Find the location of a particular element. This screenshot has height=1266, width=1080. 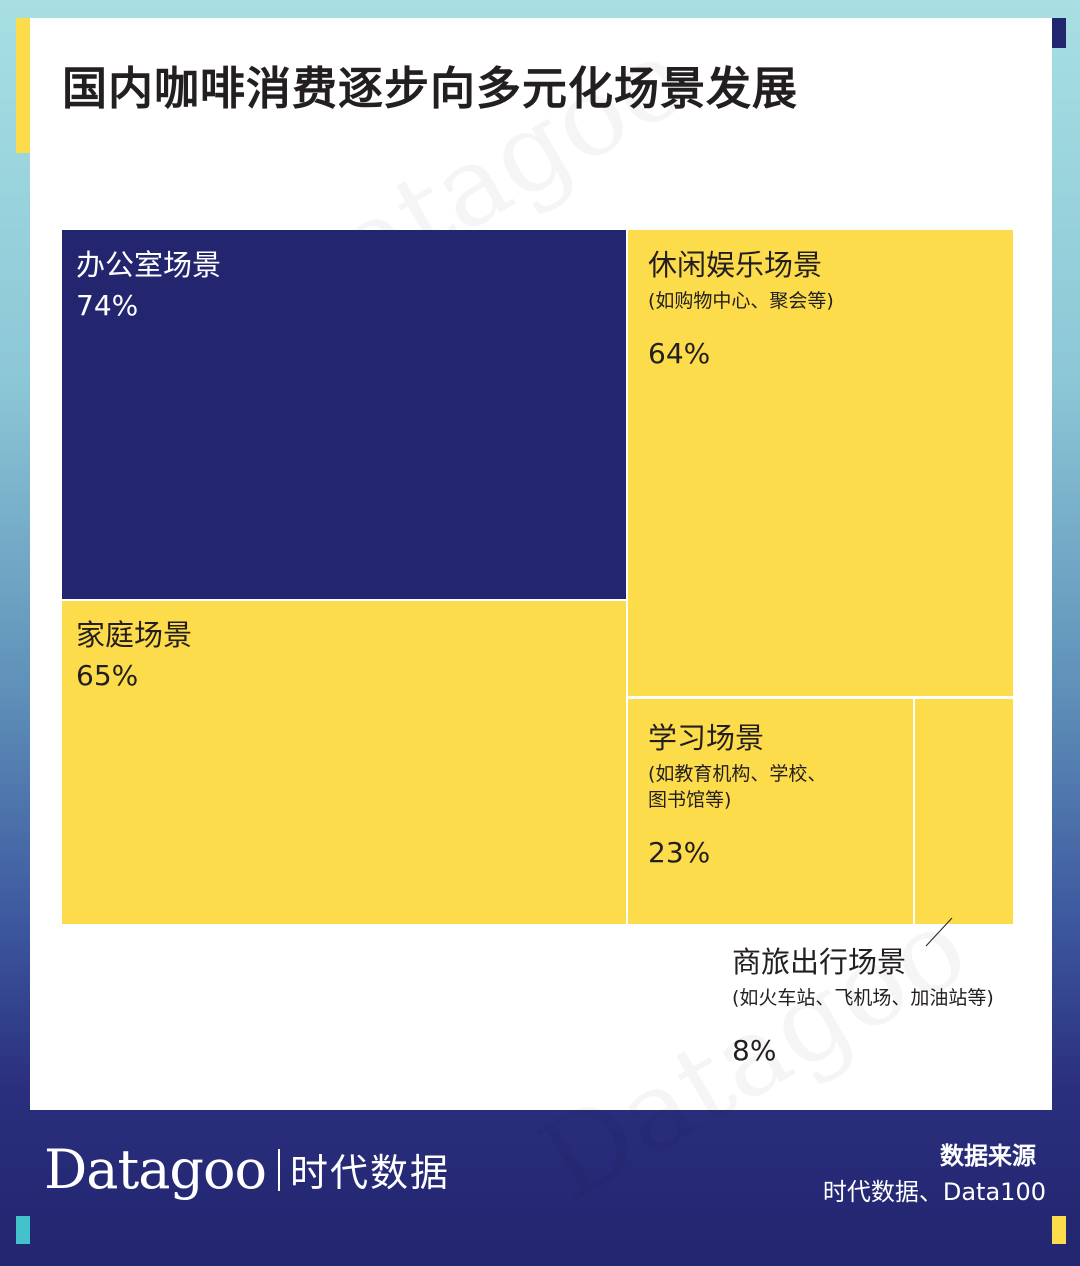

accent-bar-left-top is located at coordinates (23, 85).